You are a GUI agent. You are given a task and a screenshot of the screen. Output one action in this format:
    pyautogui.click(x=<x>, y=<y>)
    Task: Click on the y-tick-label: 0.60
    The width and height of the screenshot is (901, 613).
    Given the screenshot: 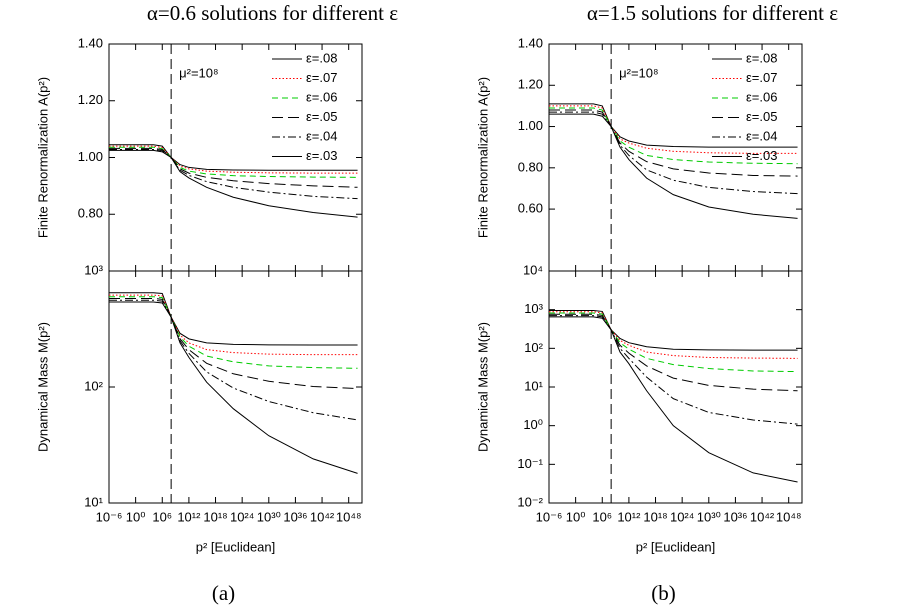 What is the action you would take?
    pyautogui.click(x=530, y=208)
    